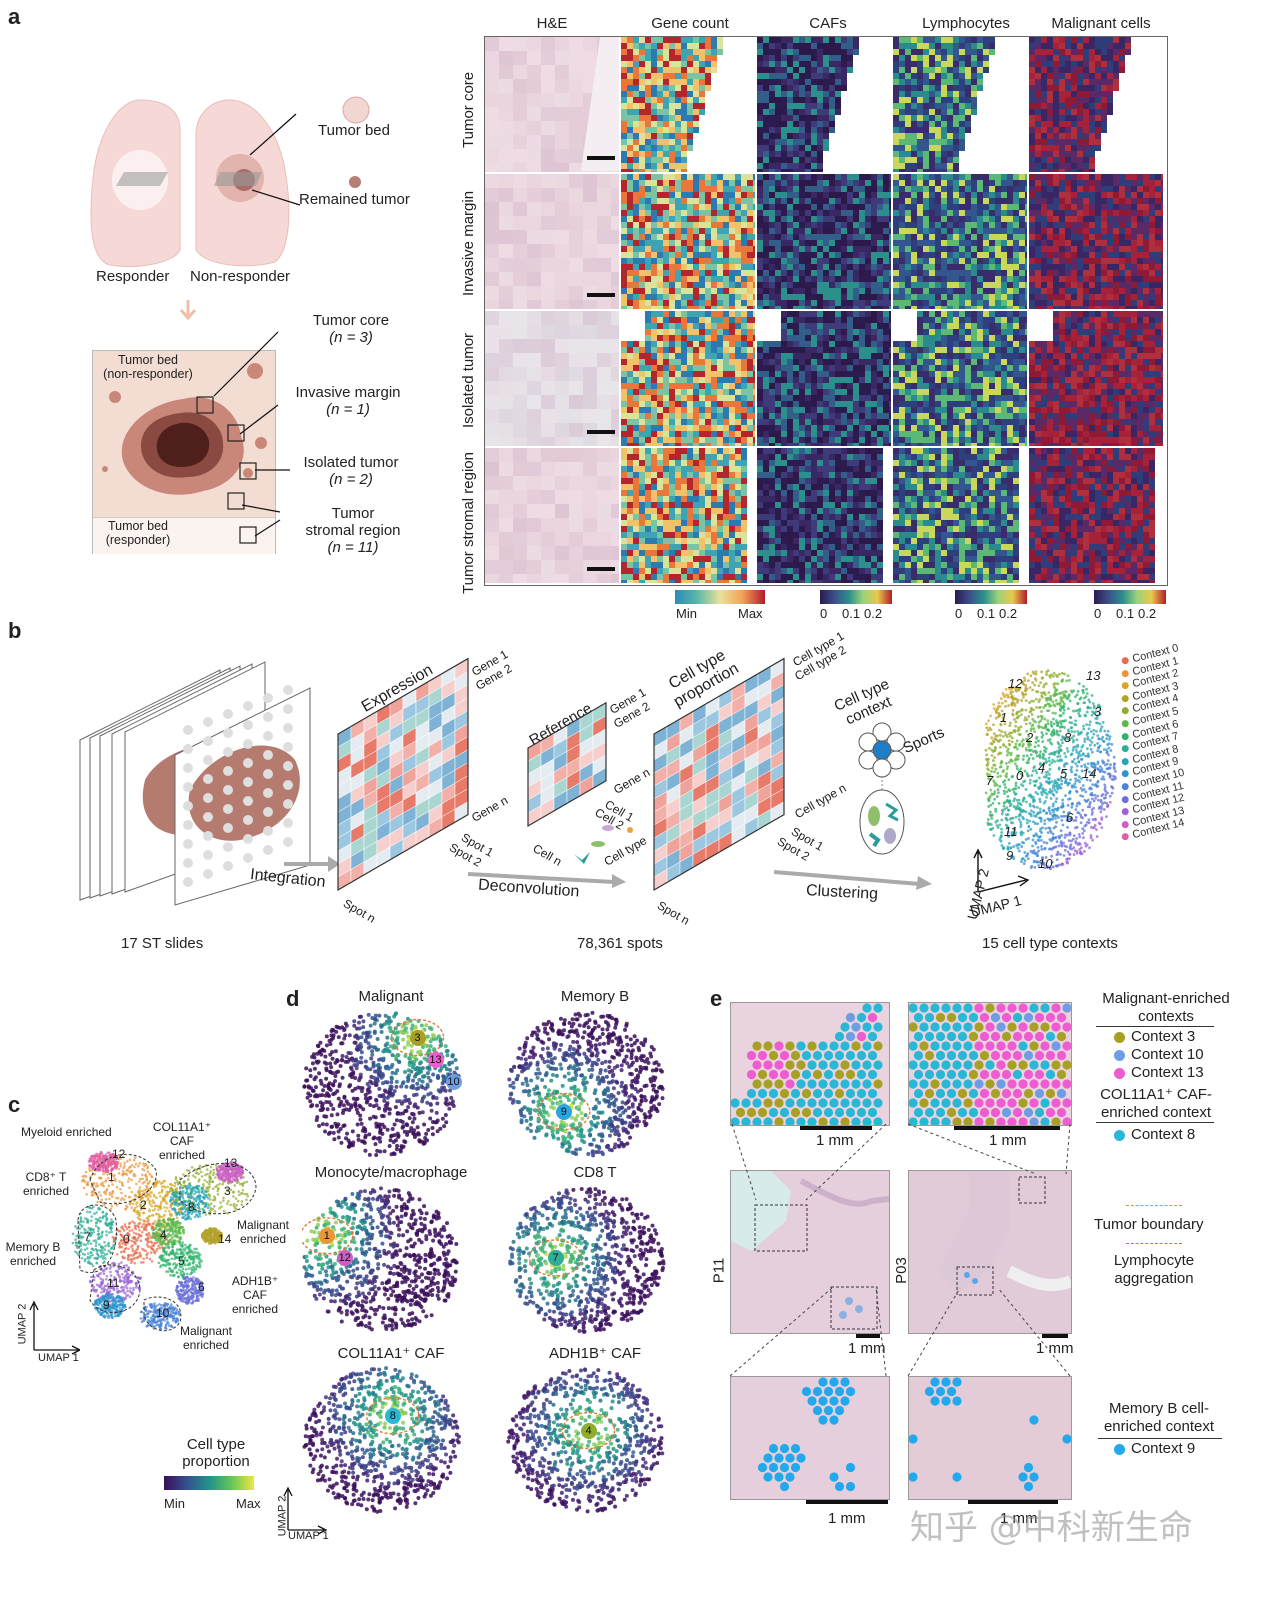 The height and width of the screenshot is (1612, 1280). What do you see at coordinates (305, 1510) in the screenshot?
I see `umap-d-axes` at bounding box center [305, 1510].